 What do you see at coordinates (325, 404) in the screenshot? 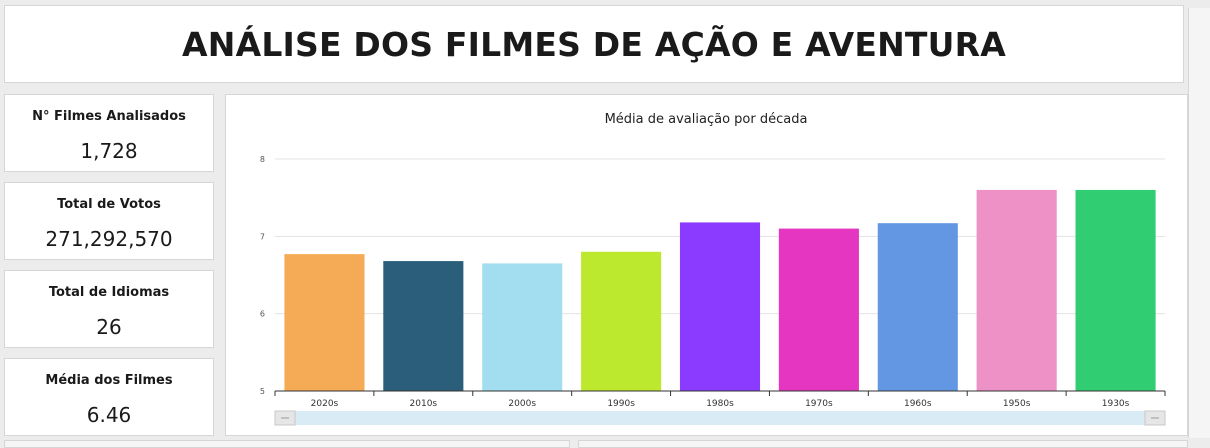
I see `x-tick-label: 2020s` at bounding box center [325, 404].